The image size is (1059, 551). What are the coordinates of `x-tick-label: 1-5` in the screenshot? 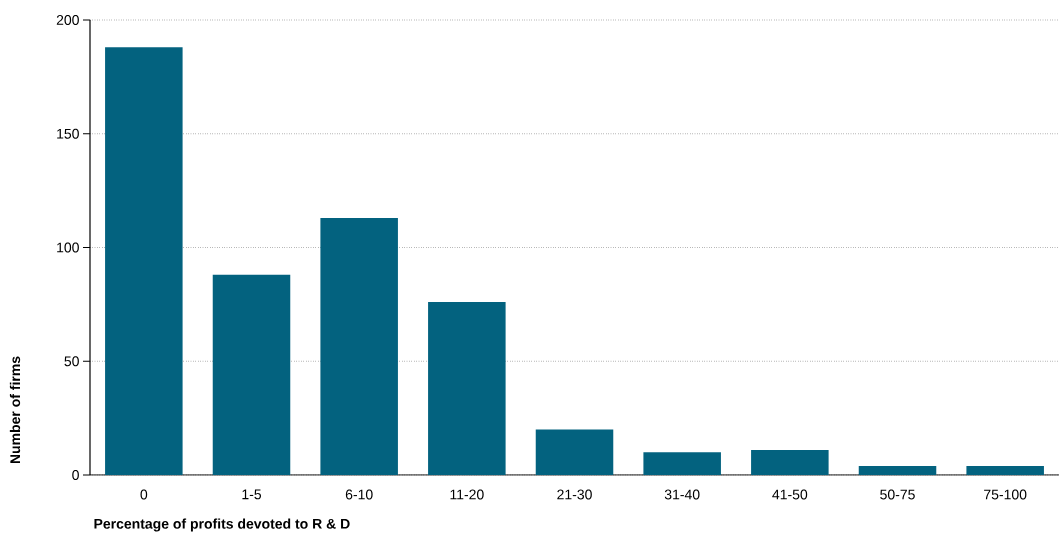 It's located at (252, 494).